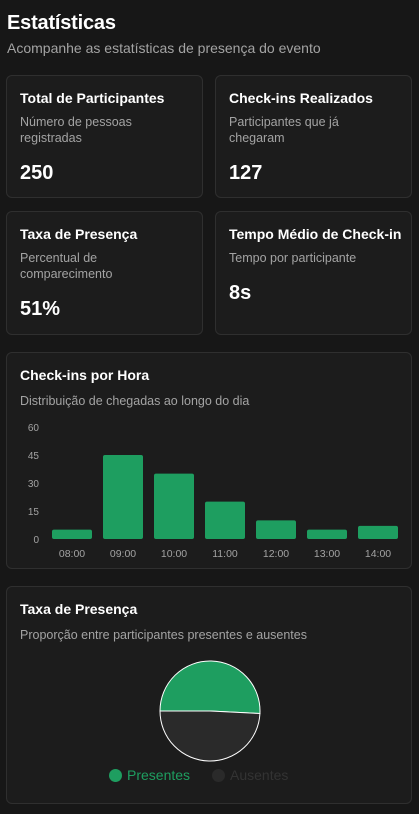 This screenshot has height=814, width=419. I want to click on pie-slice-presentes, so click(210, 687).